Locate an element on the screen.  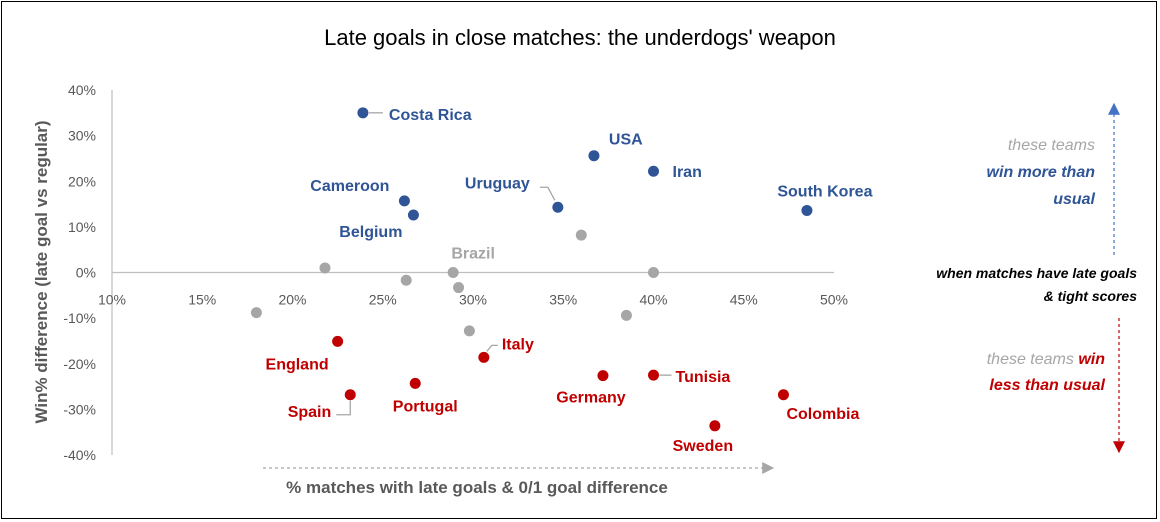
annotation-middle-line2: & tight scores is located at coordinates (1091, 296).